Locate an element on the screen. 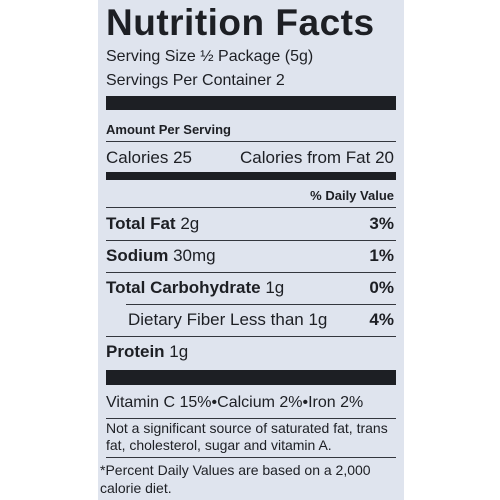 The image size is (500, 500). medium-bar is located at coordinates (251, 176).